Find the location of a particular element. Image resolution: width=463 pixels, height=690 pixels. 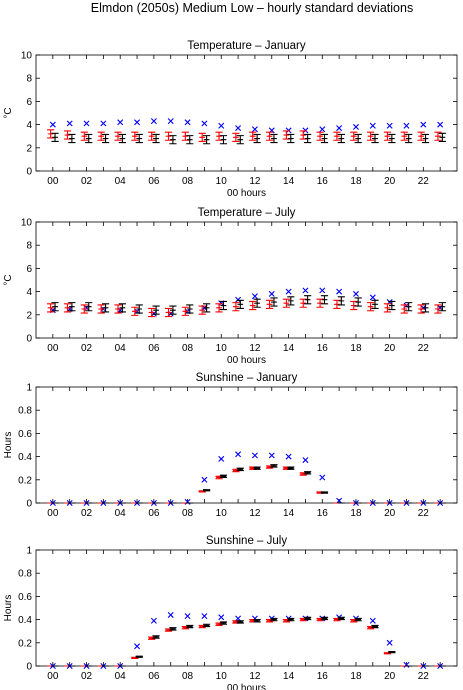

y-tick-label: 6 is located at coordinates (29, 102).